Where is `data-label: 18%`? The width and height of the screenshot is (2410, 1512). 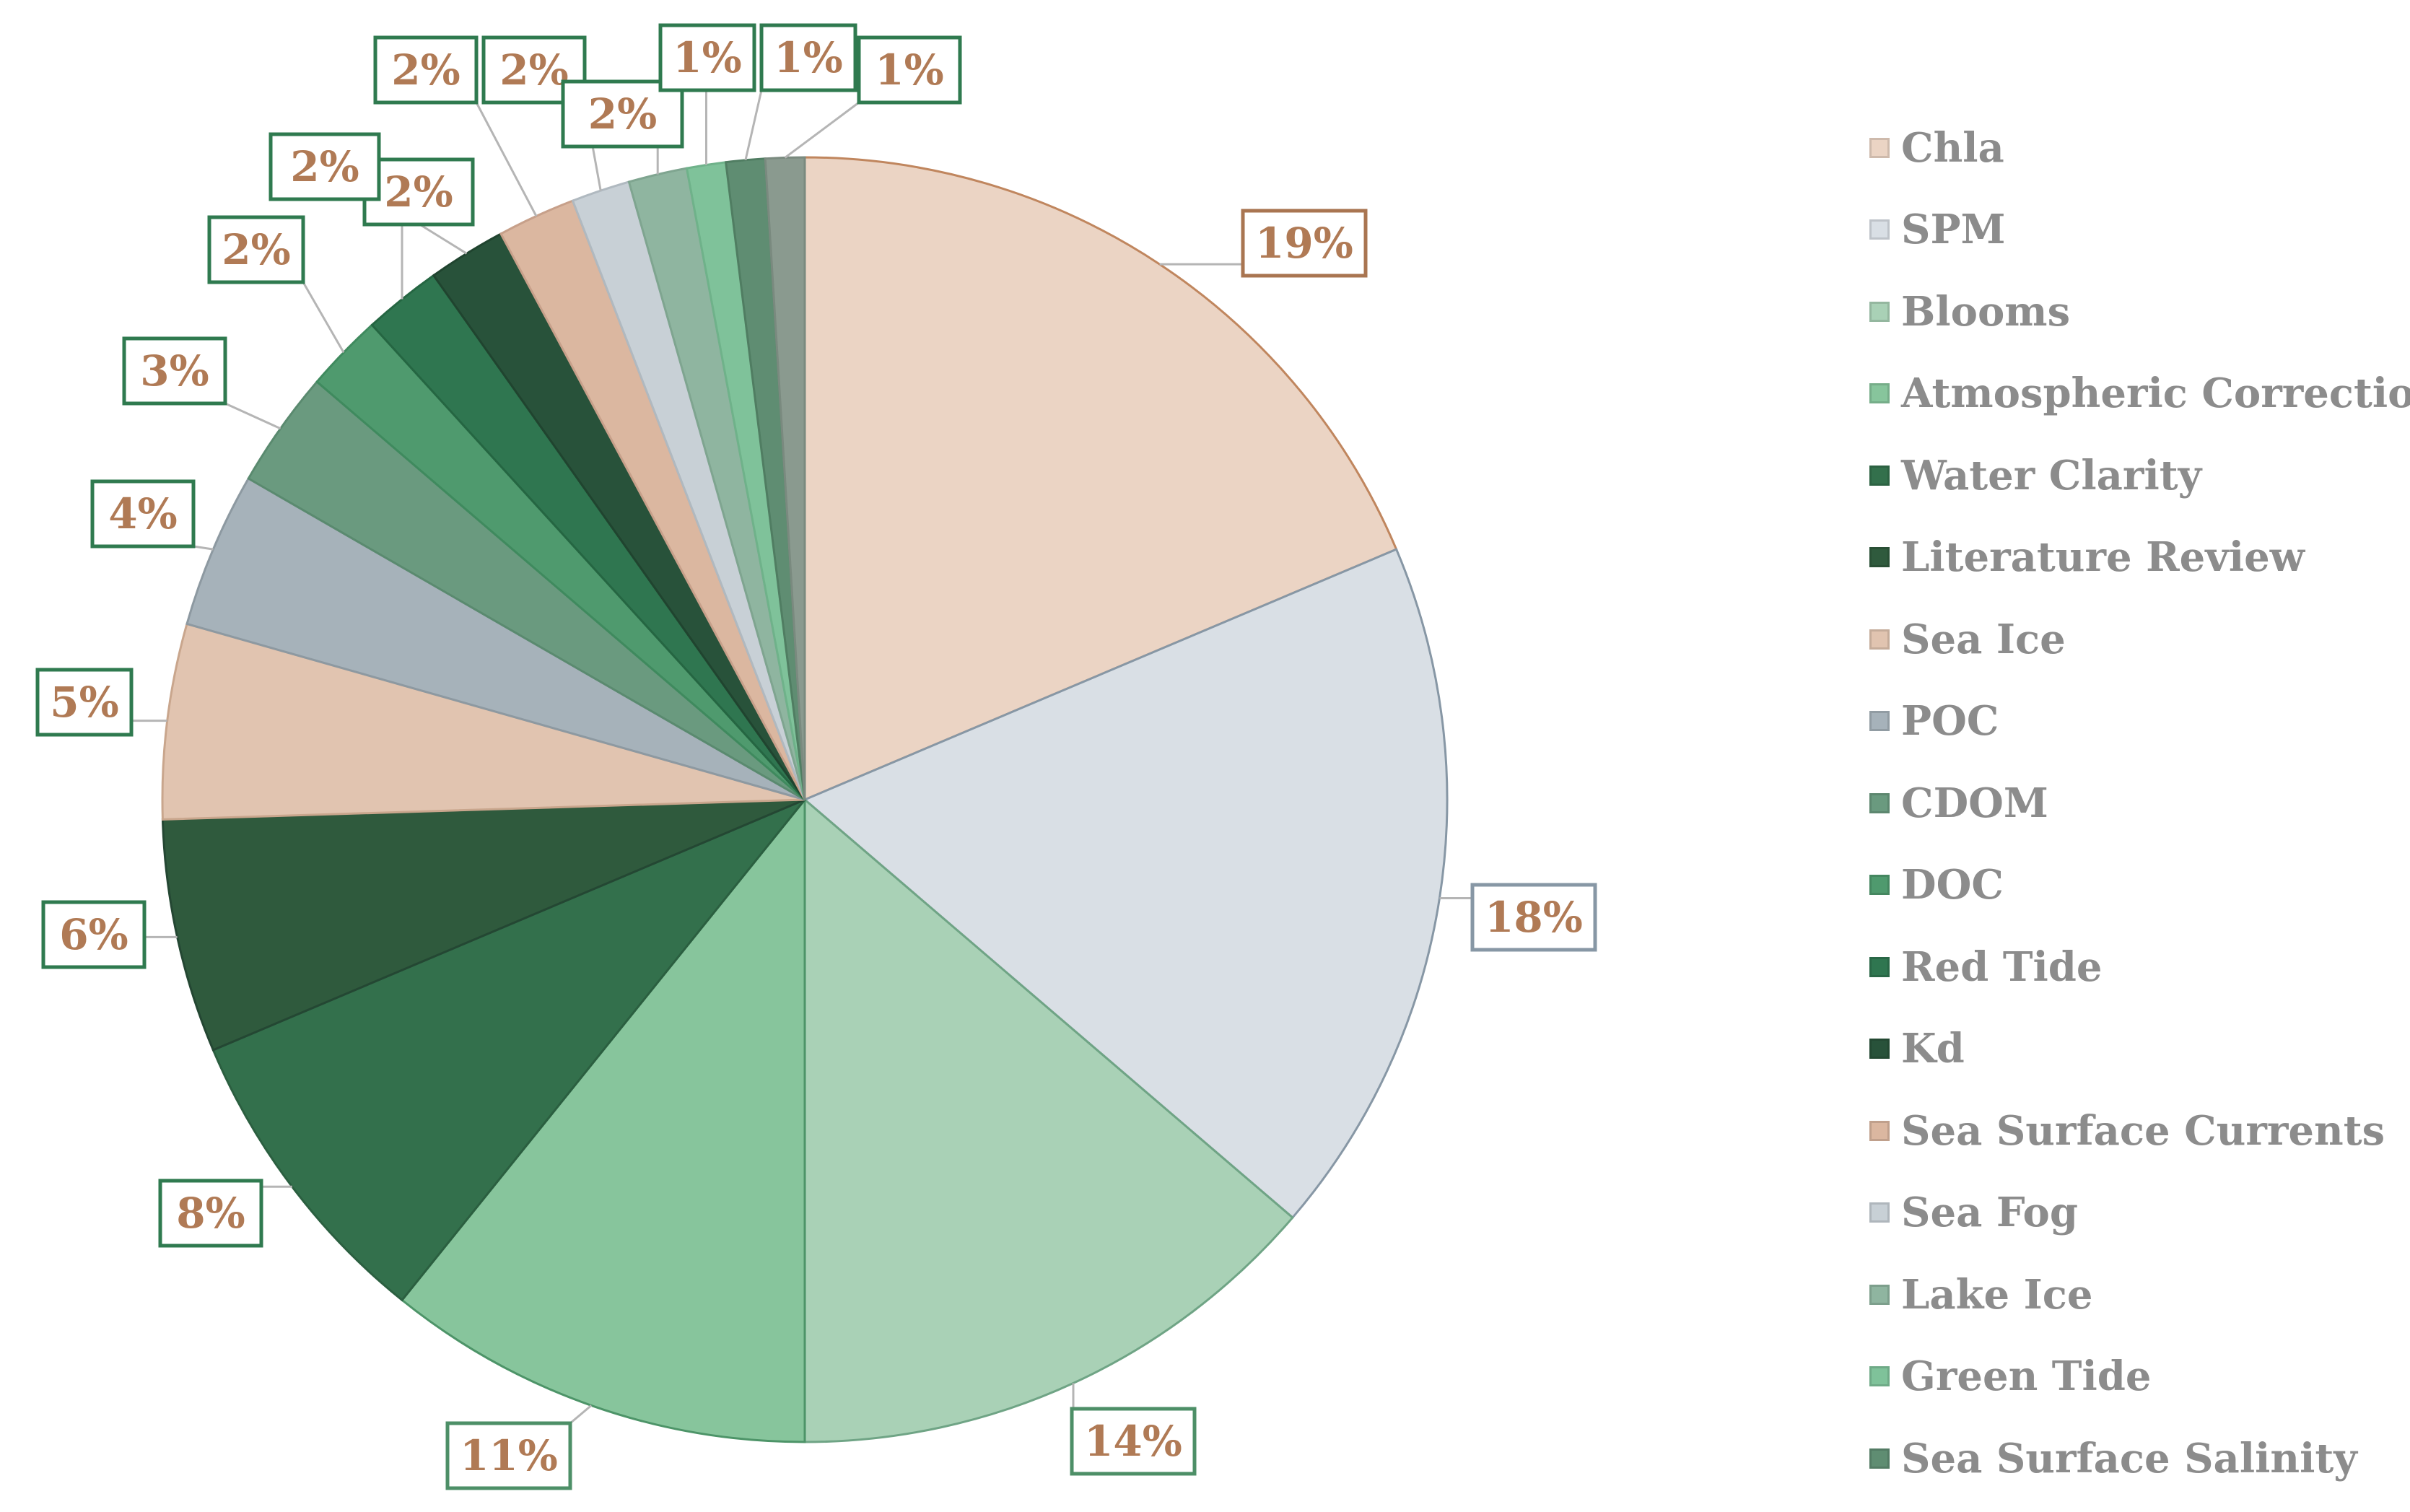
data-label: 18% is located at coordinates (1534, 917).